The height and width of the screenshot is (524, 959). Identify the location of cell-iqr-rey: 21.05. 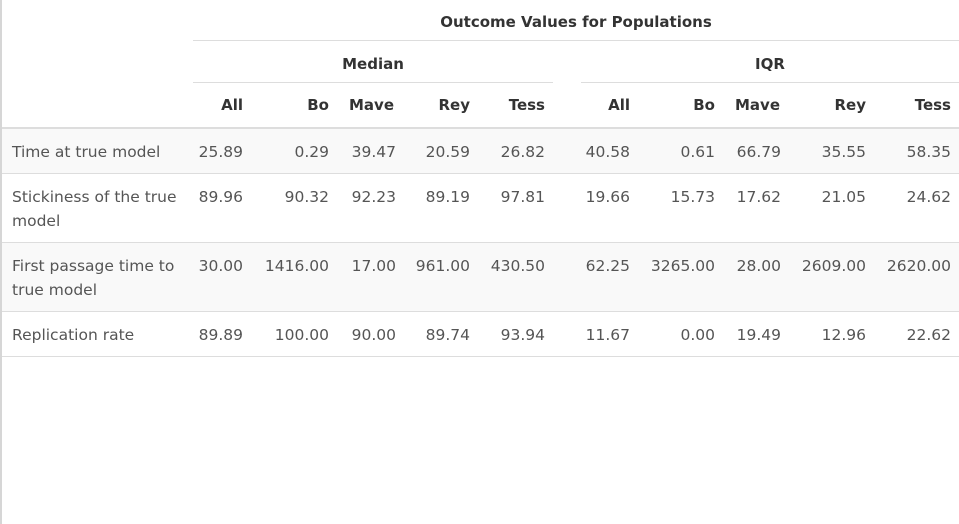
(843, 197).